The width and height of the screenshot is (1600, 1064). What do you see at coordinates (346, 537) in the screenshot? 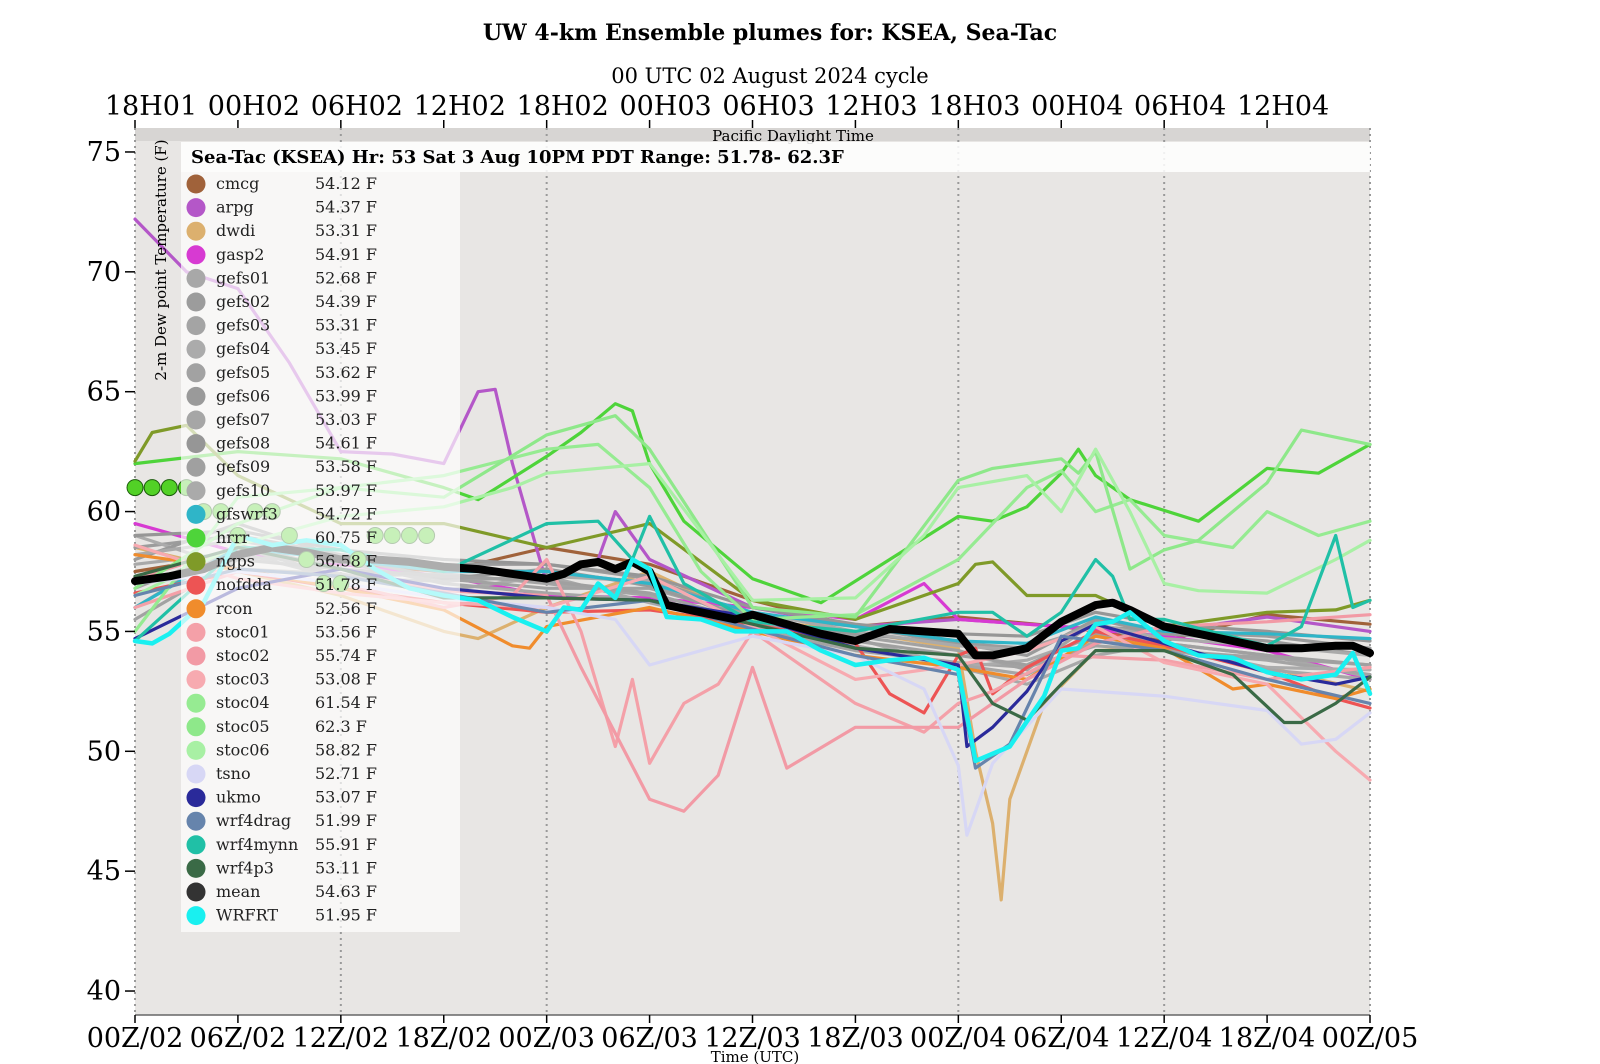
I see `legend-value: 60.75 F` at bounding box center [346, 537].